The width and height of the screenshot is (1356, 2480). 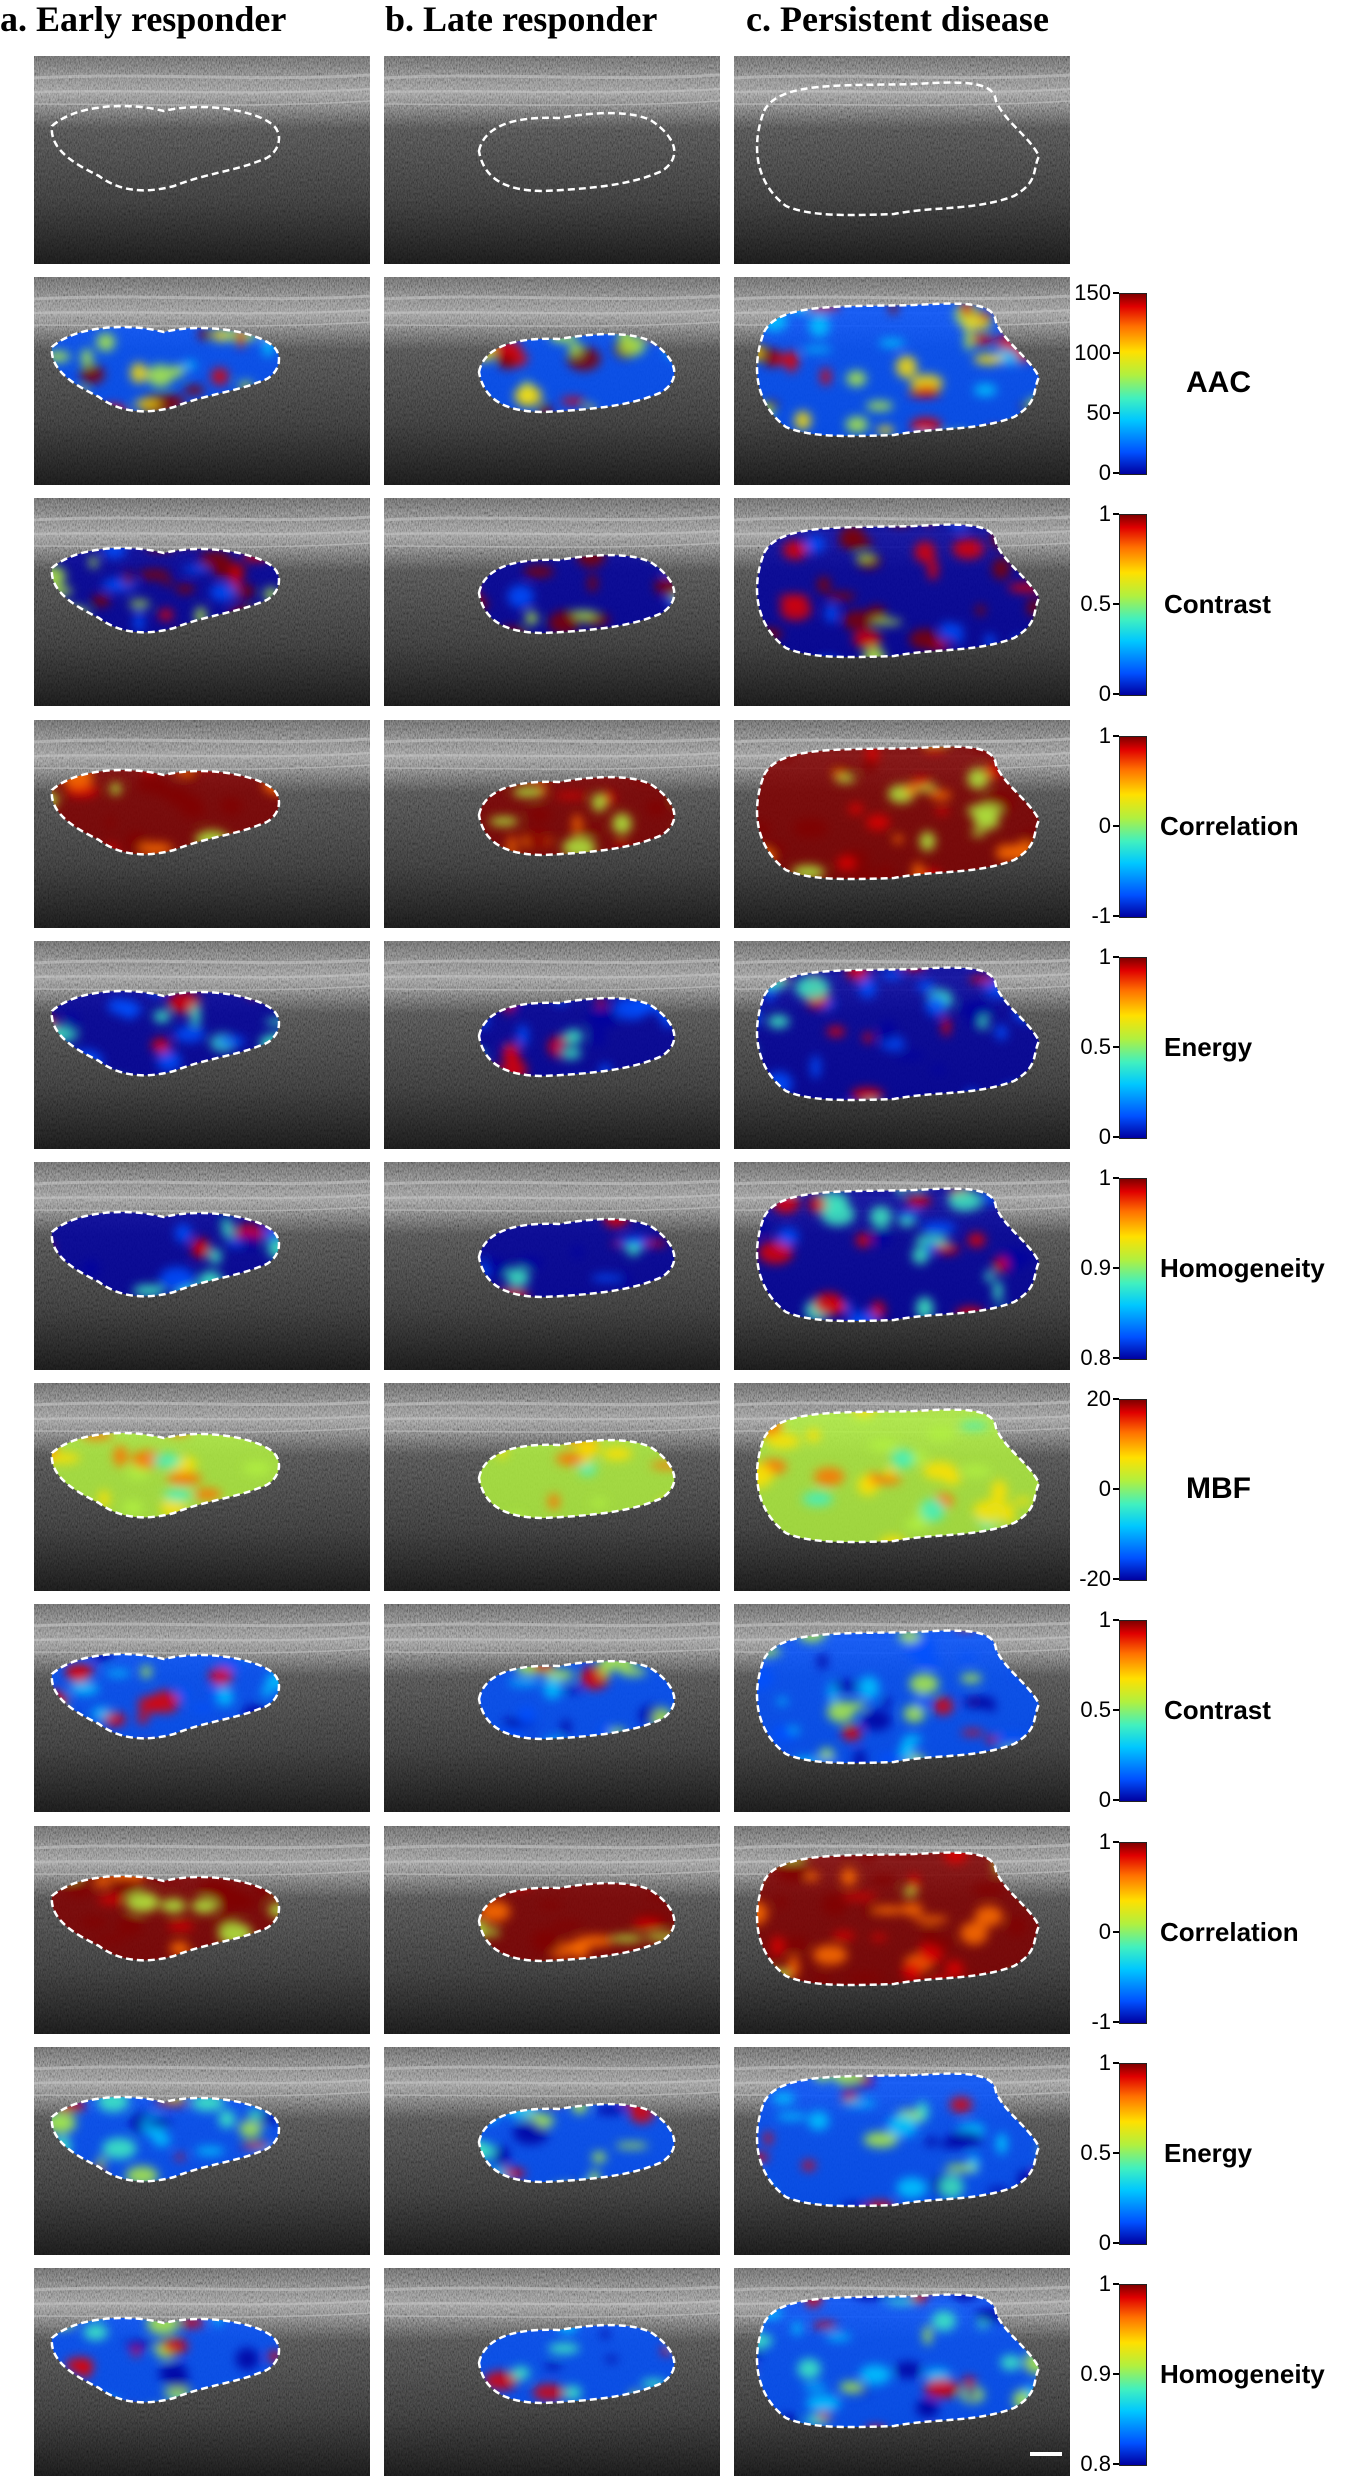 I want to click on ultrasound-panel-r3-c2, so click(x=902, y=824).